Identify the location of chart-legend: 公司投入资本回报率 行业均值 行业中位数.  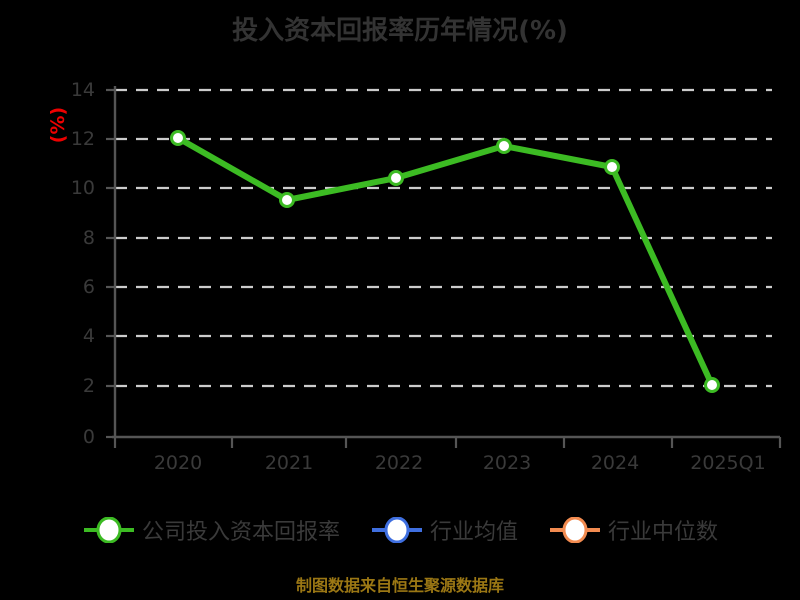
(400, 530).